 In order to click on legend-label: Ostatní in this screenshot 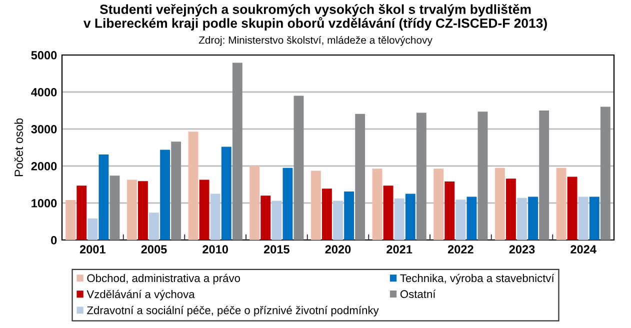, I will do `click(418, 294)`.